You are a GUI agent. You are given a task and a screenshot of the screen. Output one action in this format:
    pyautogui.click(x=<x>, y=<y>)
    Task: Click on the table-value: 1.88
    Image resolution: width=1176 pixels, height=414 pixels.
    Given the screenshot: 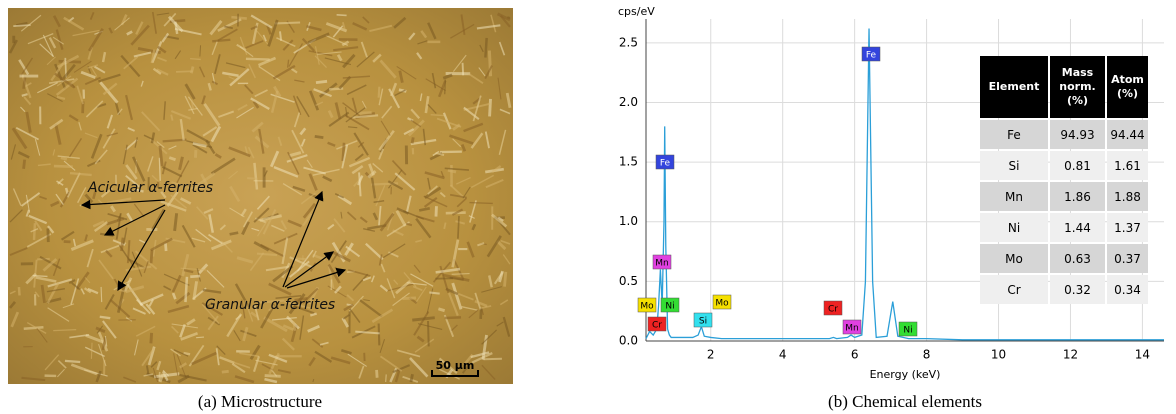 What is the action you would take?
    pyautogui.click(x=1127, y=197)
    